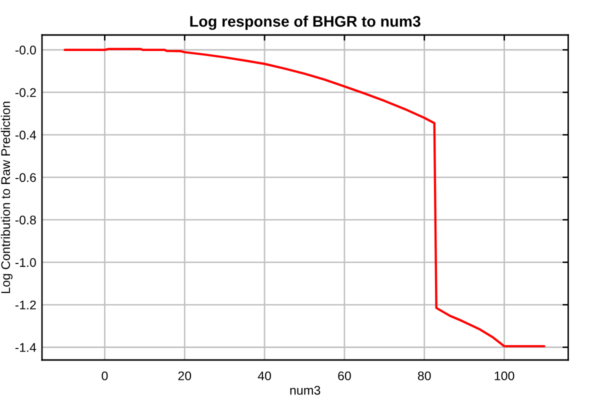 This screenshot has width=600, height=400. What do you see at coordinates (25, 305) in the screenshot?
I see `y-tick-label: -1.2` at bounding box center [25, 305].